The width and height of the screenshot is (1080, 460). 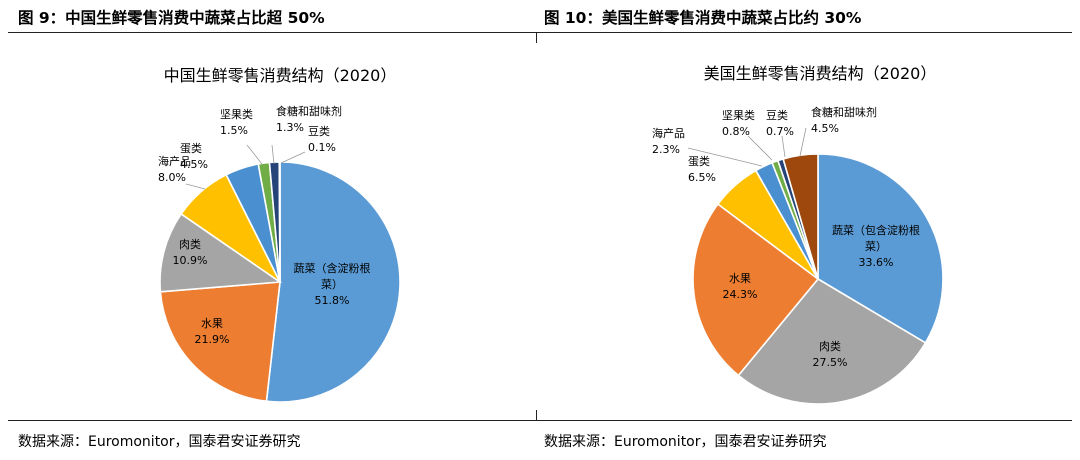 I want to click on slice-value-label: 51.8%, so click(x=332, y=300).